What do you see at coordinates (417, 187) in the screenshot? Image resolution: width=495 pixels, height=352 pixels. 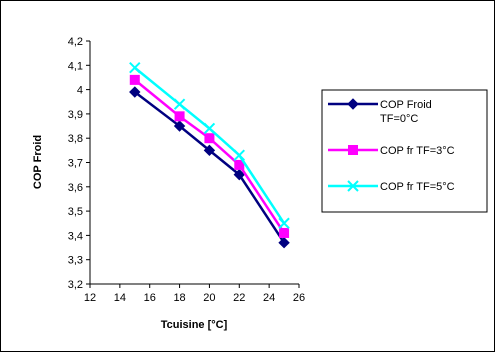 I see `legend-label: COP fr TF=5°C` at bounding box center [417, 187].